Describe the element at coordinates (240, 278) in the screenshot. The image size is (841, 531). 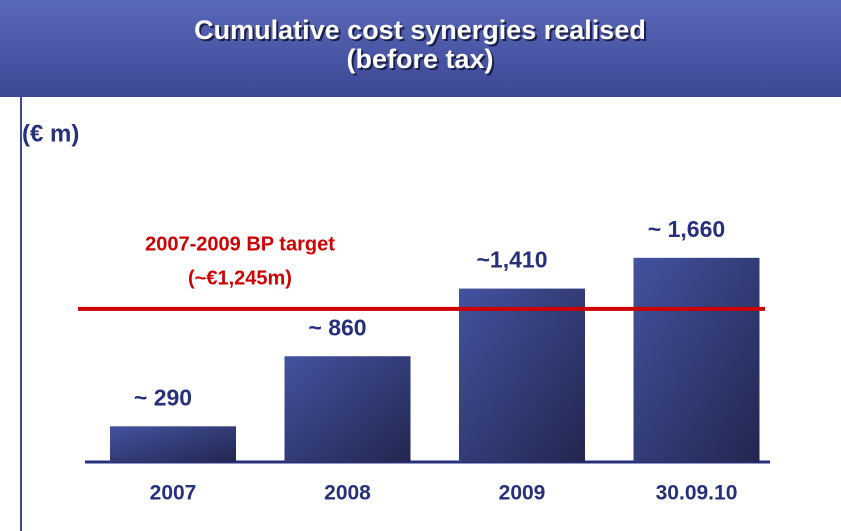
I see `target-value-label: (~€1,245m)` at that location.